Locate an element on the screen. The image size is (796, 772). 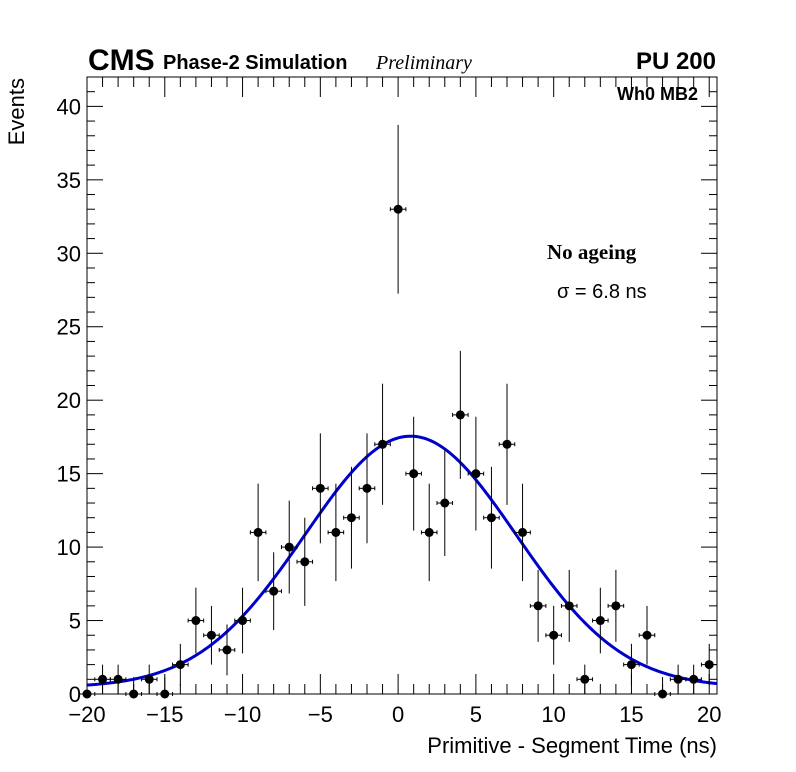
chamber-label: Wh0 MB2 is located at coordinates (657, 94).